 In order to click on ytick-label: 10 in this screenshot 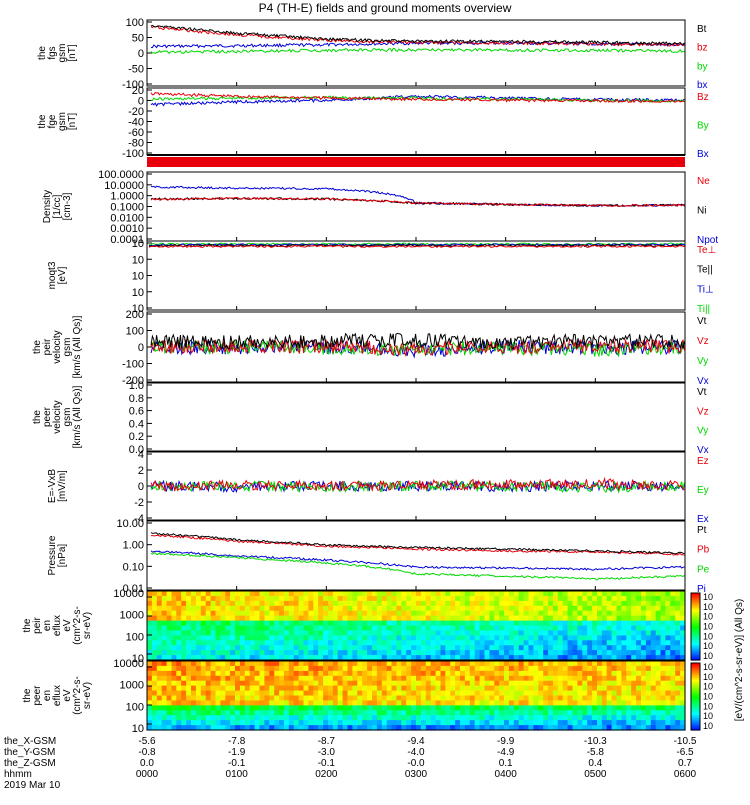, I will do `click(138, 244)`.